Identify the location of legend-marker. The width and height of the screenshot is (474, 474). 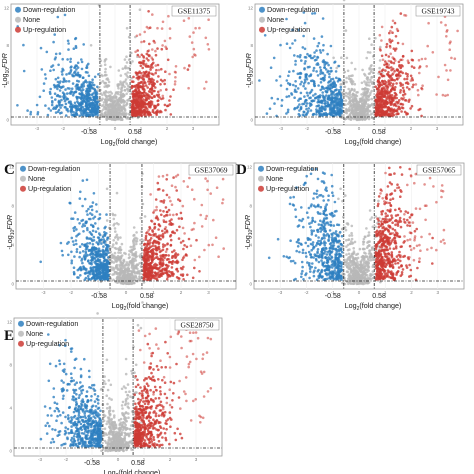
(23, 178).